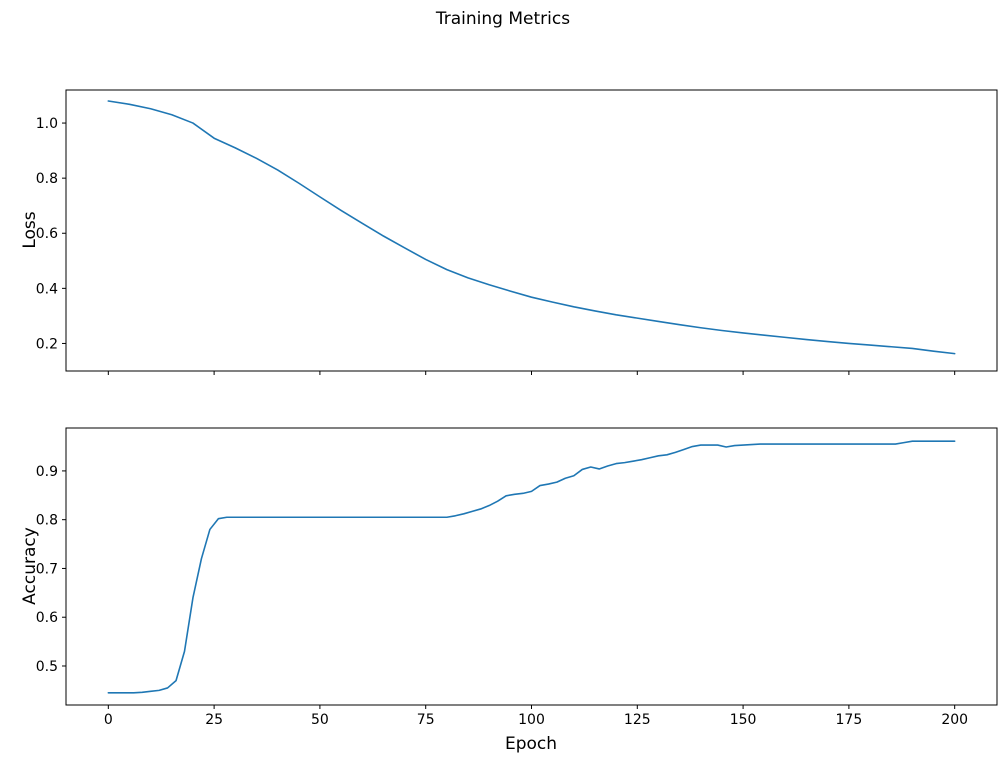 This screenshot has height=764, width=1006. I want to click on y-axis-ticks: 0.2 0.4 0.6 0.8 1.0, so click(51, 234).